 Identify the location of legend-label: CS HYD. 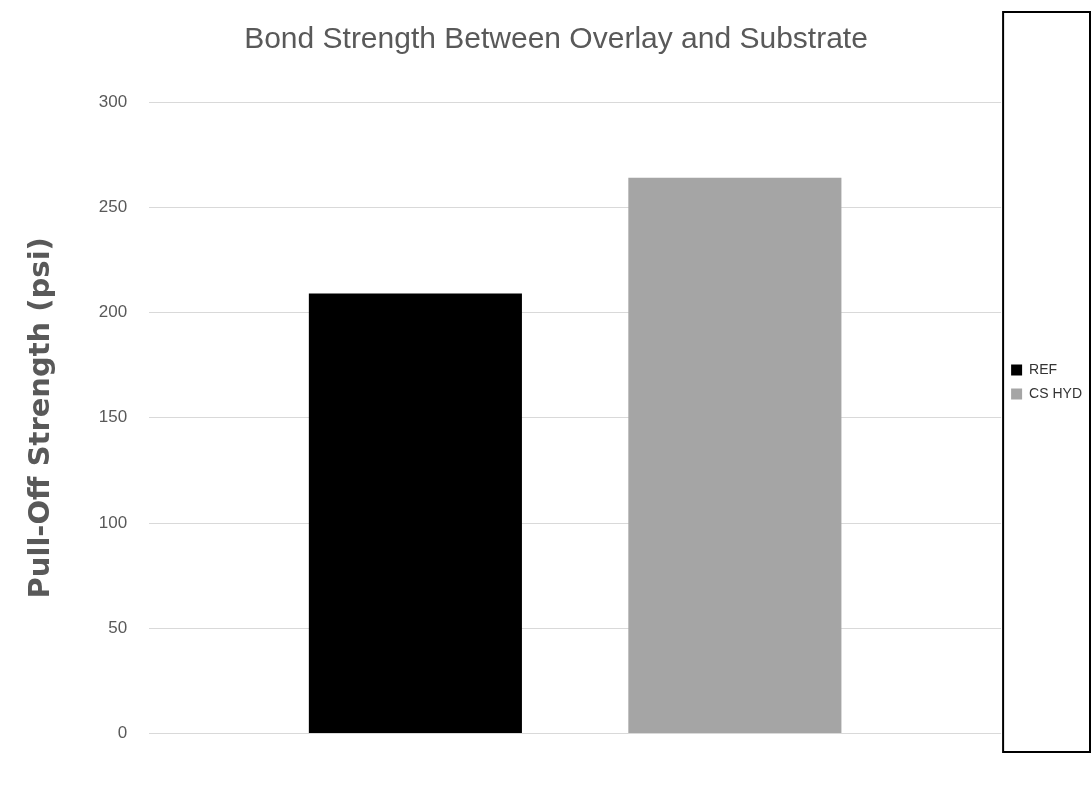
(1056, 392).